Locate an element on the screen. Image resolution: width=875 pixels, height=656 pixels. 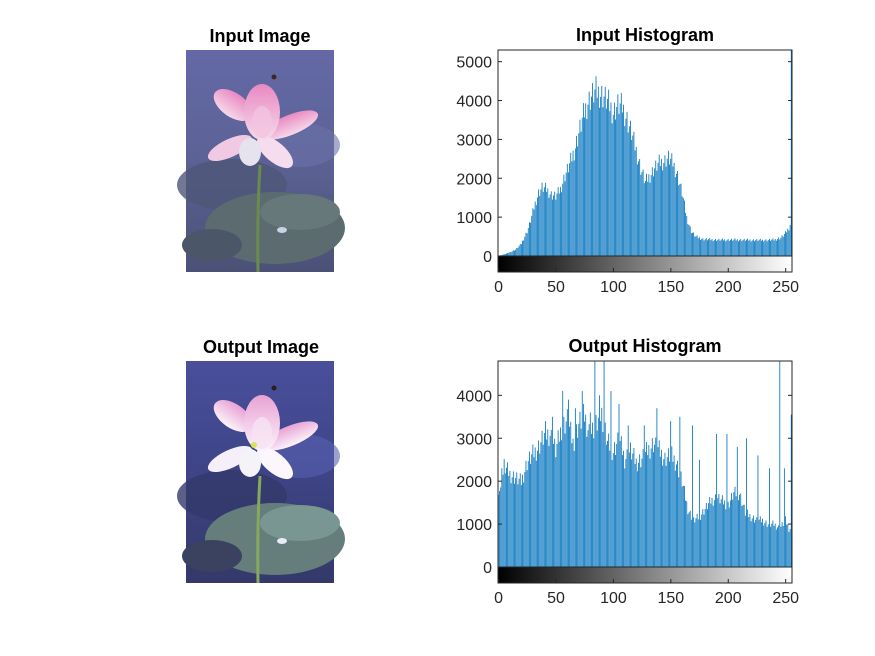
x-tick-label: 0 is located at coordinates (498, 598).